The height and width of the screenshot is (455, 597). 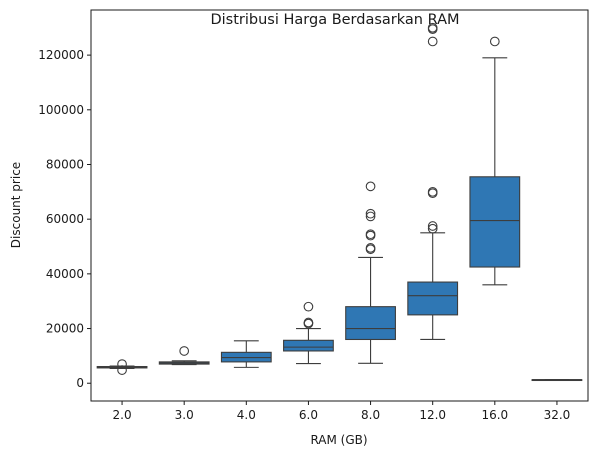 I want to click on x-tick-label: 12.0, so click(x=432, y=415).